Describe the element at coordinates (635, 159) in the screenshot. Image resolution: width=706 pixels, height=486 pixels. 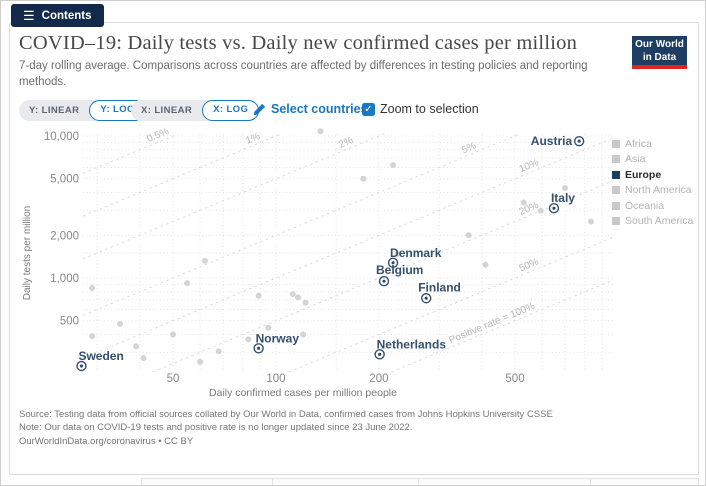
I see `legend-label: Asia` at that location.